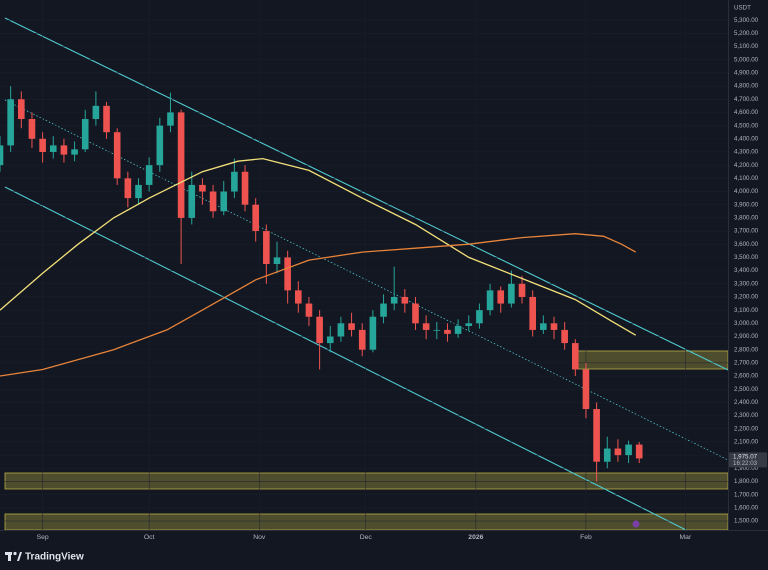  I want to click on y-tick-label: 3,400.00, so click(746, 270).